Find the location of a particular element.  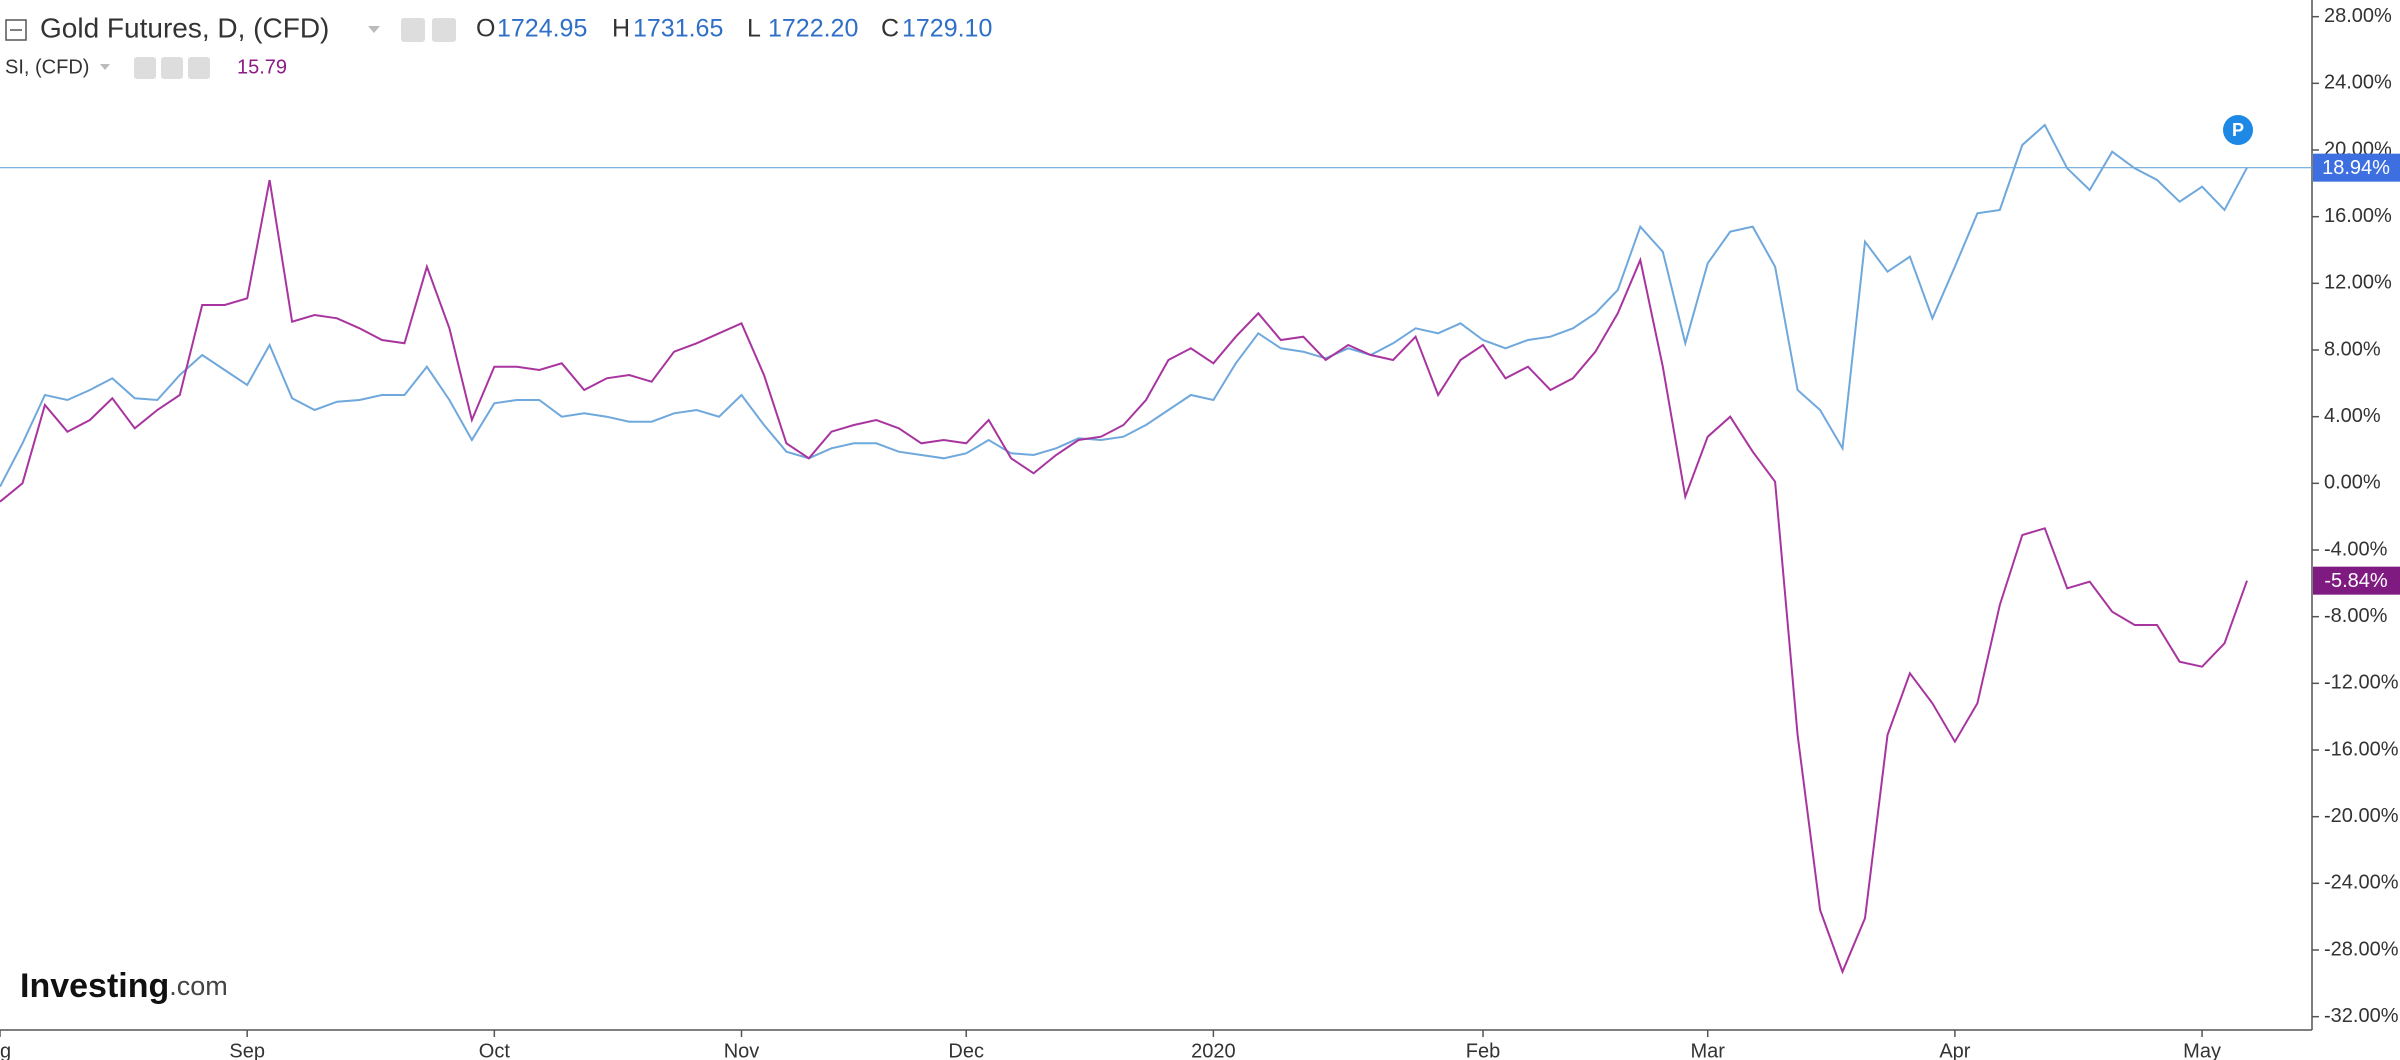

event-badge-label: P is located at coordinates (2238, 130).